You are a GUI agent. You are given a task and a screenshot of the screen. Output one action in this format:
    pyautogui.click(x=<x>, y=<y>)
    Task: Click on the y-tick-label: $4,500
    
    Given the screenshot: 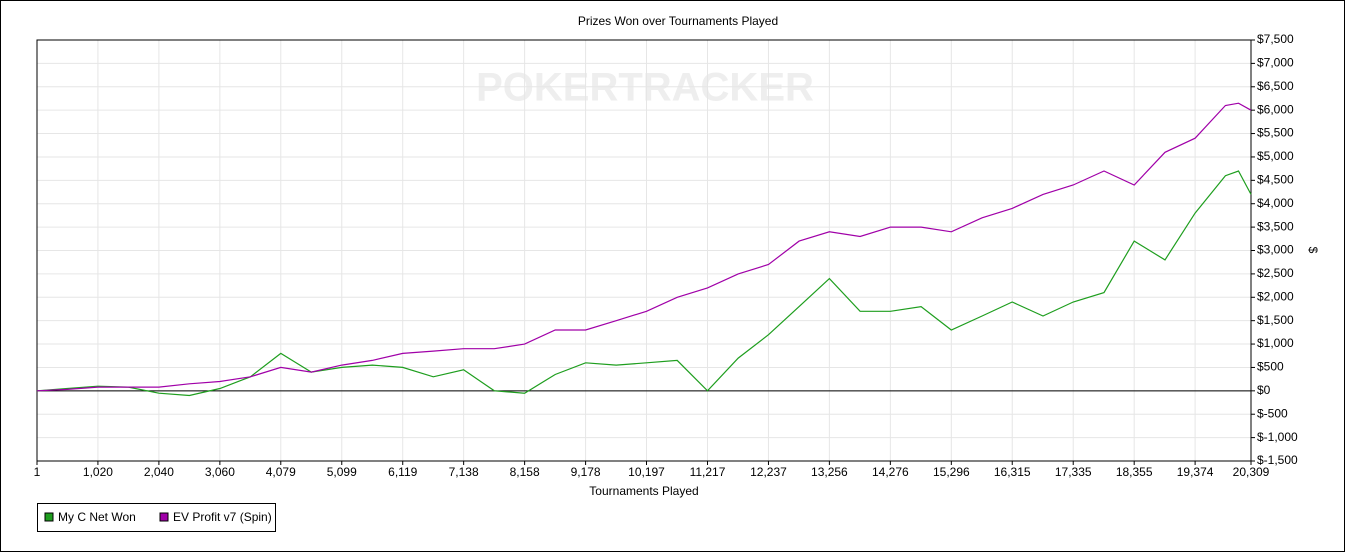 What is the action you would take?
    pyautogui.click(x=1275, y=180)
    